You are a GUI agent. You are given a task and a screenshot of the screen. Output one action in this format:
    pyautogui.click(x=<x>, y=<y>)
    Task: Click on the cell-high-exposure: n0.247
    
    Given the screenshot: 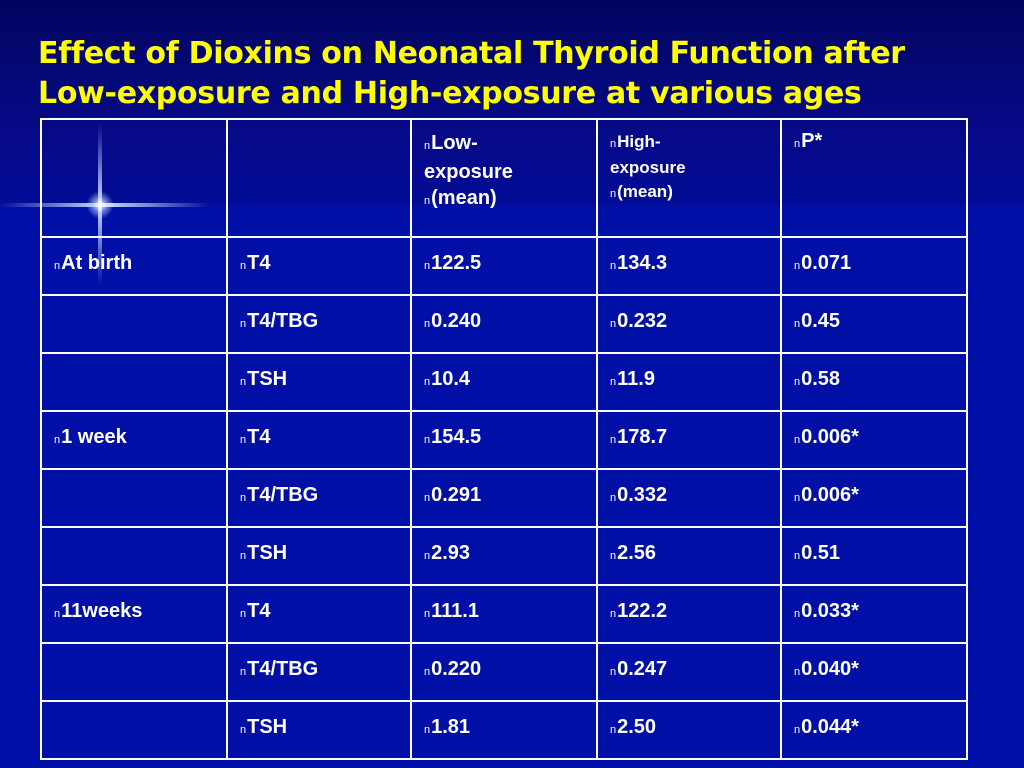 What is the action you would take?
    pyautogui.click(x=689, y=672)
    